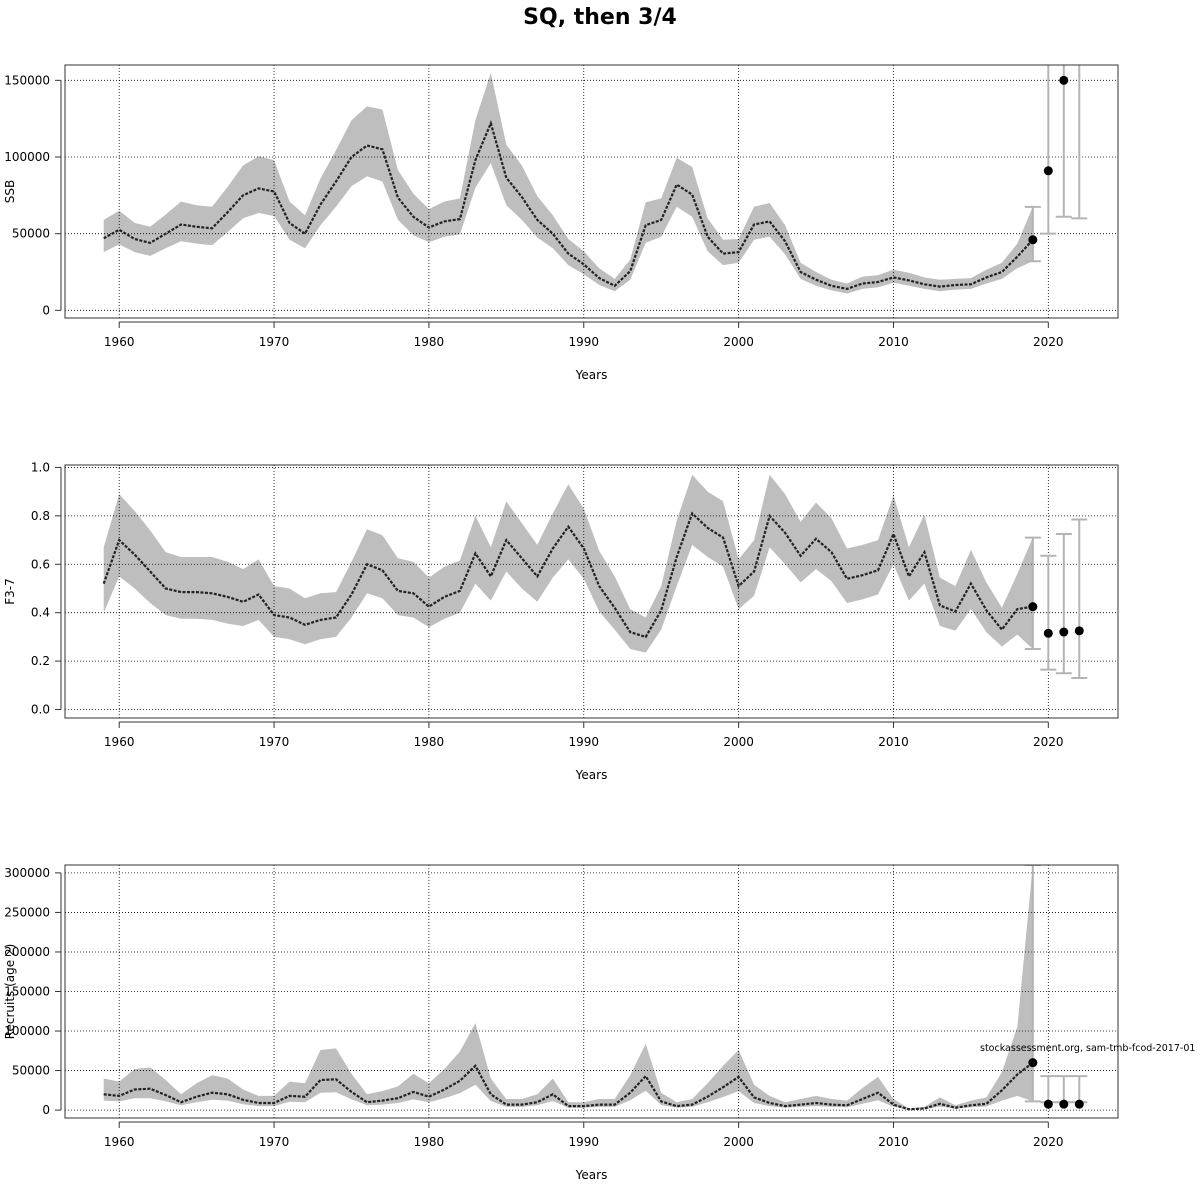 This screenshot has height=1200, width=1200. What do you see at coordinates (40, 516) in the screenshot?
I see `y-tick-label: 0.8` at bounding box center [40, 516].